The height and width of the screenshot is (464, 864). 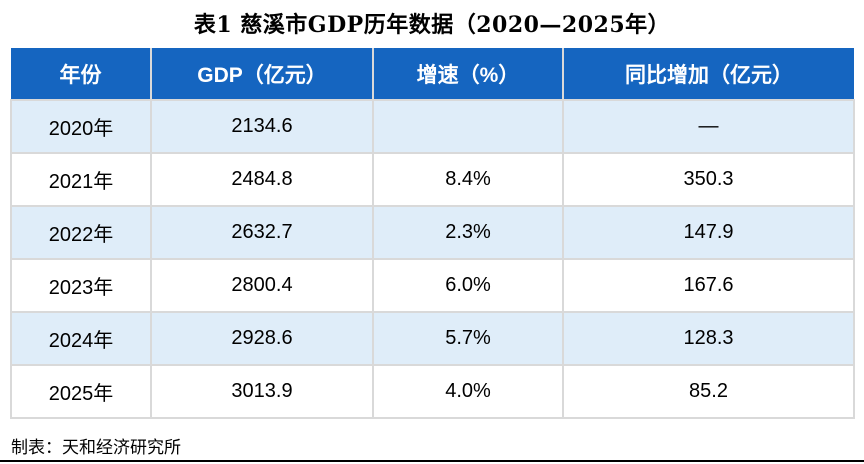 What do you see at coordinates (708, 232) in the screenshot?
I see `cell-yoy-increase: 147.9` at bounding box center [708, 232].